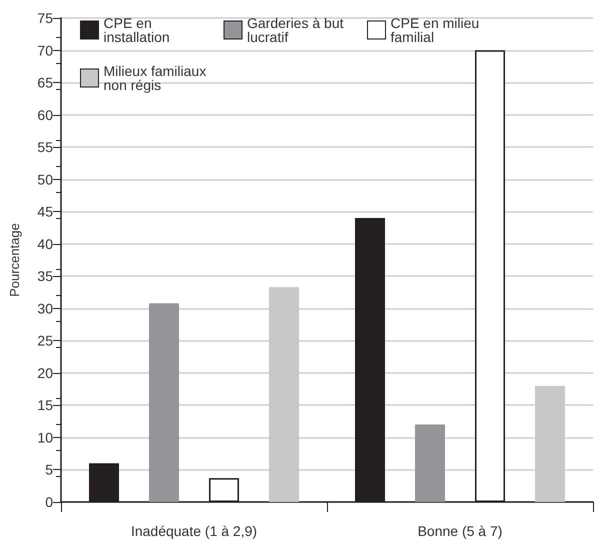 This screenshot has width=595, height=544. What do you see at coordinates (157, 78) in the screenshot?
I see `legend-label: Milieux familiaux non régis` at bounding box center [157, 78].